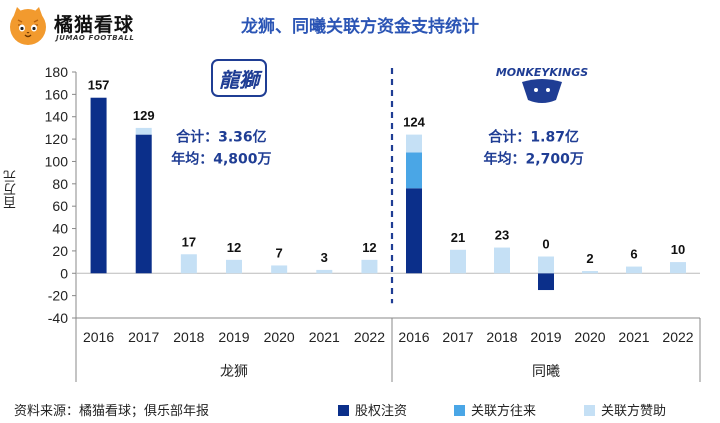  What do you see at coordinates (57, 139) in the screenshot?
I see `y-tick-label: 120` at bounding box center [57, 139].